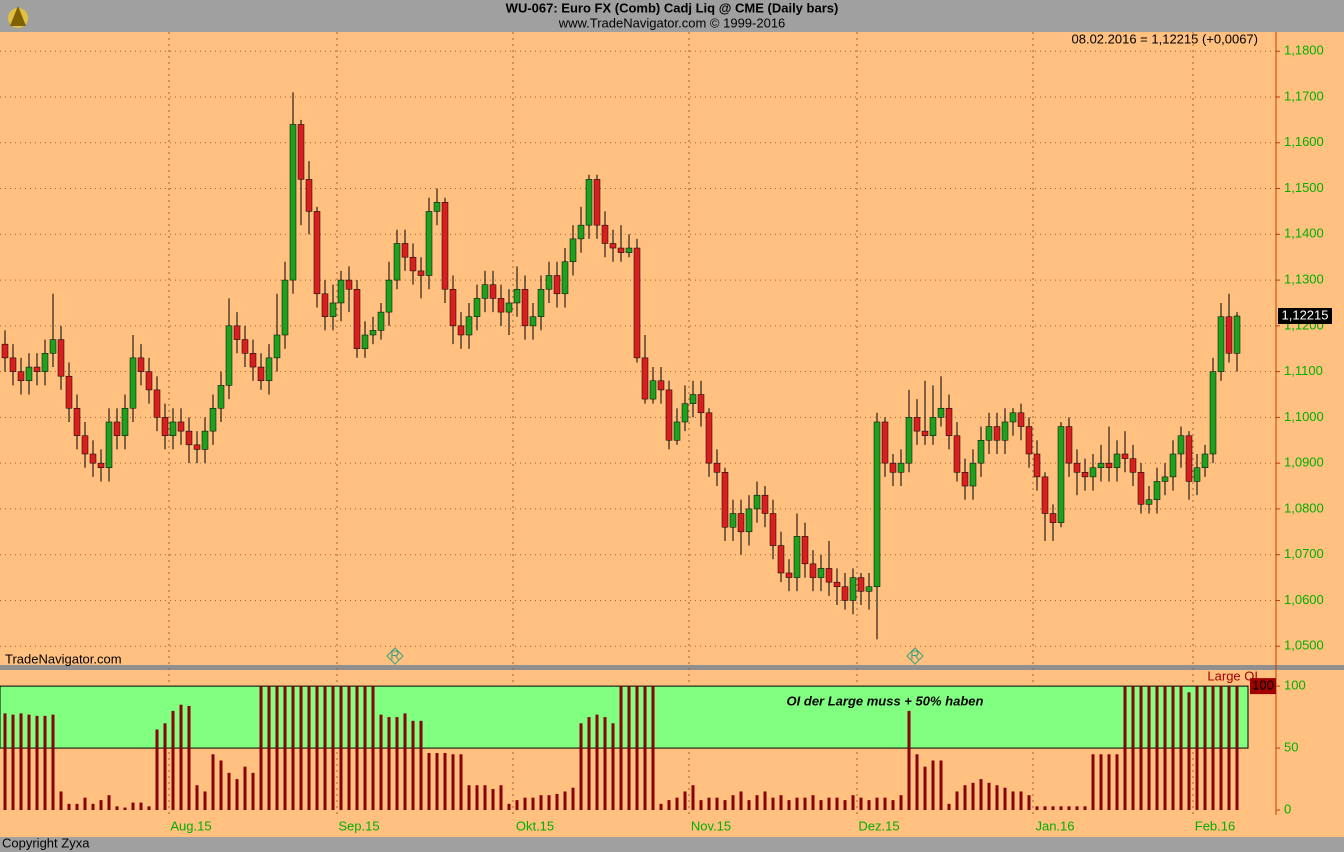 Image resolution: width=1344 pixels, height=852 pixels. Describe the element at coordinates (1165, 38) in the screenshot. I see `price-annotation: 08.02.2016 = 1,12215 (+0,0067)` at that location.